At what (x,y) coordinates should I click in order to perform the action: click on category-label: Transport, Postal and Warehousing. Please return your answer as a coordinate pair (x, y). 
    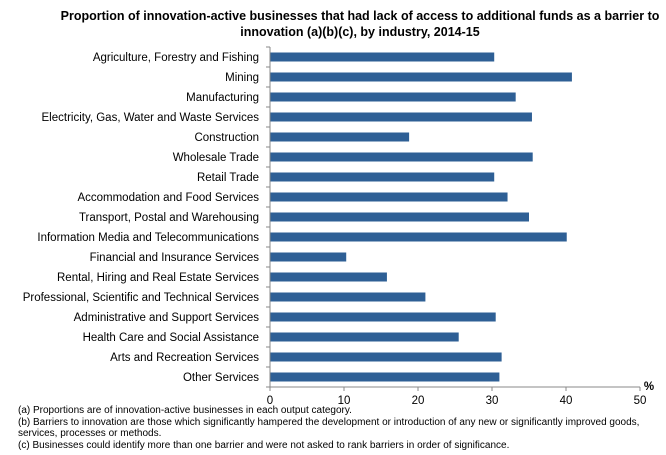
    Looking at the image, I should click on (169, 218).